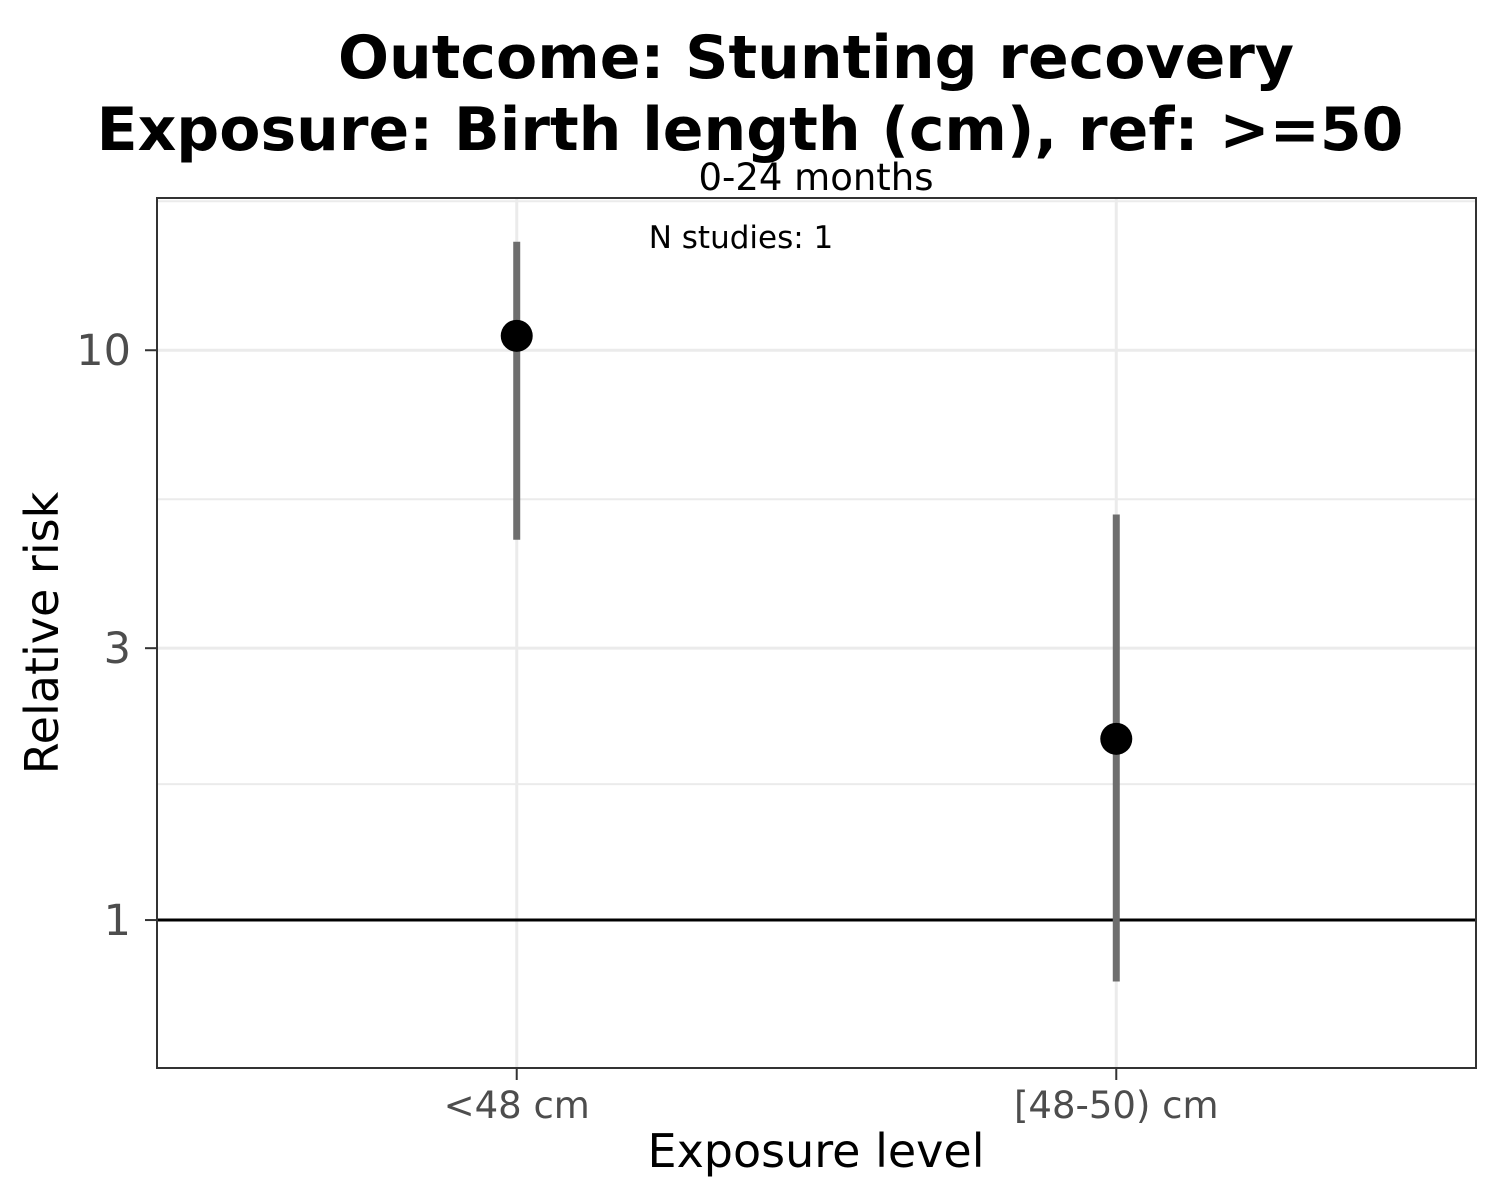  What do you see at coordinates (815, 177) in the screenshot?
I see `facet-label: 0-24 months` at bounding box center [815, 177].